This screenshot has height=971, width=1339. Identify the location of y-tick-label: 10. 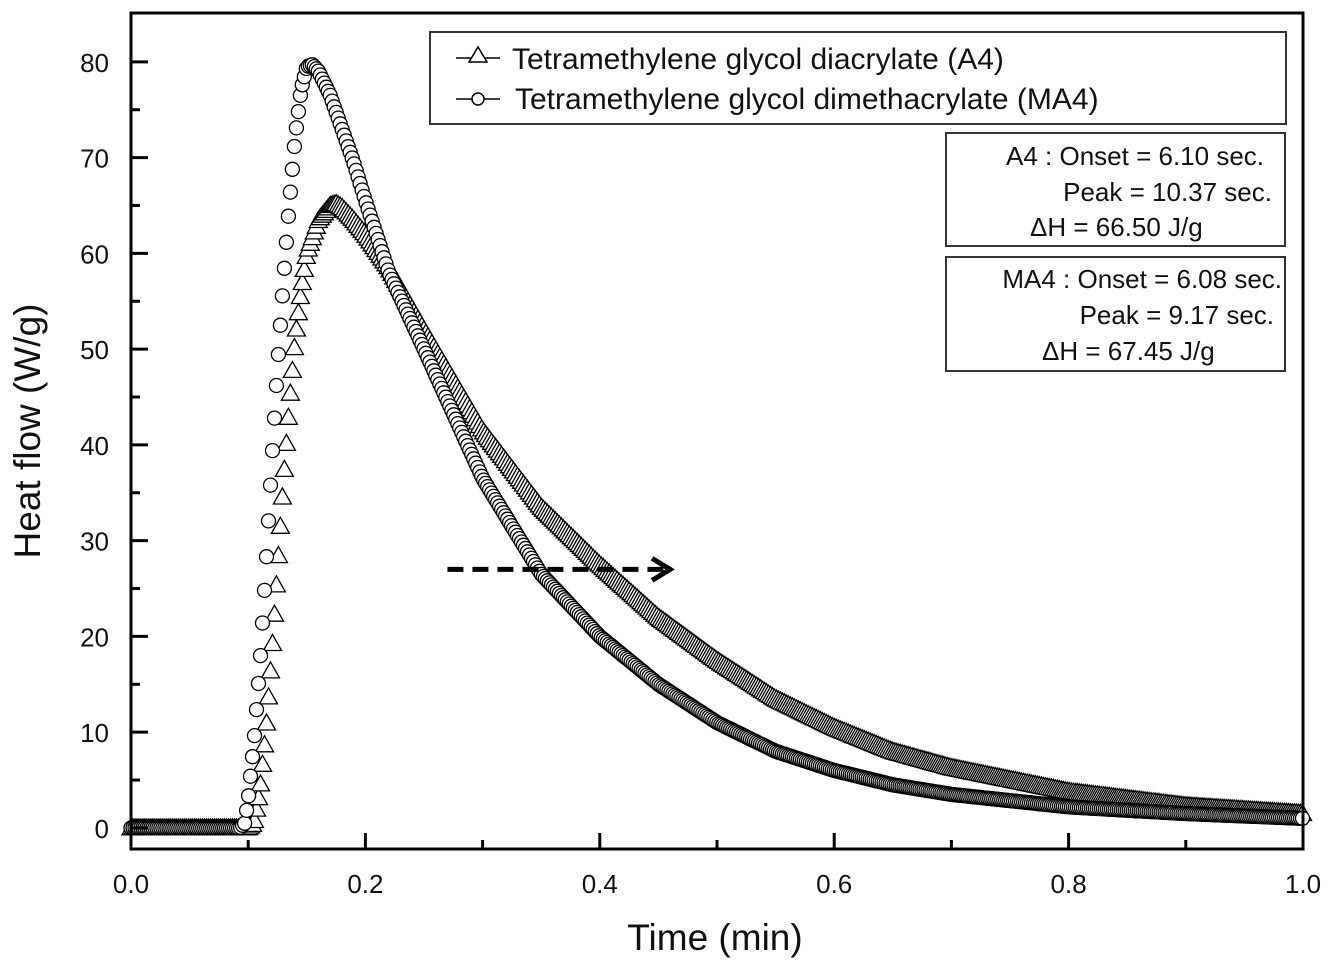
(94, 733).